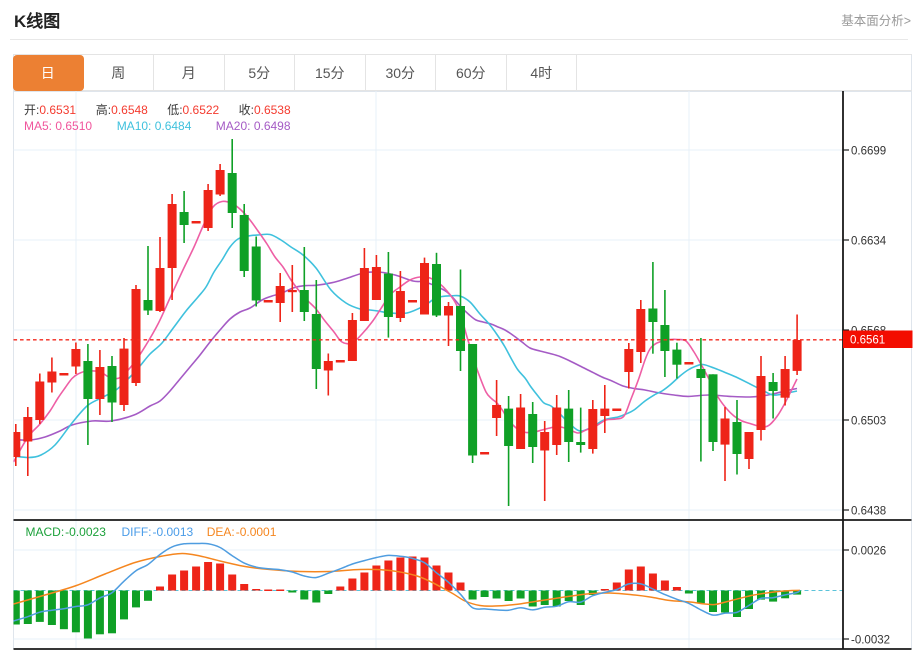 Image resolution: width=918 pixels, height=652 pixels. I want to click on svg-text: 0.6634, so click(869, 242).